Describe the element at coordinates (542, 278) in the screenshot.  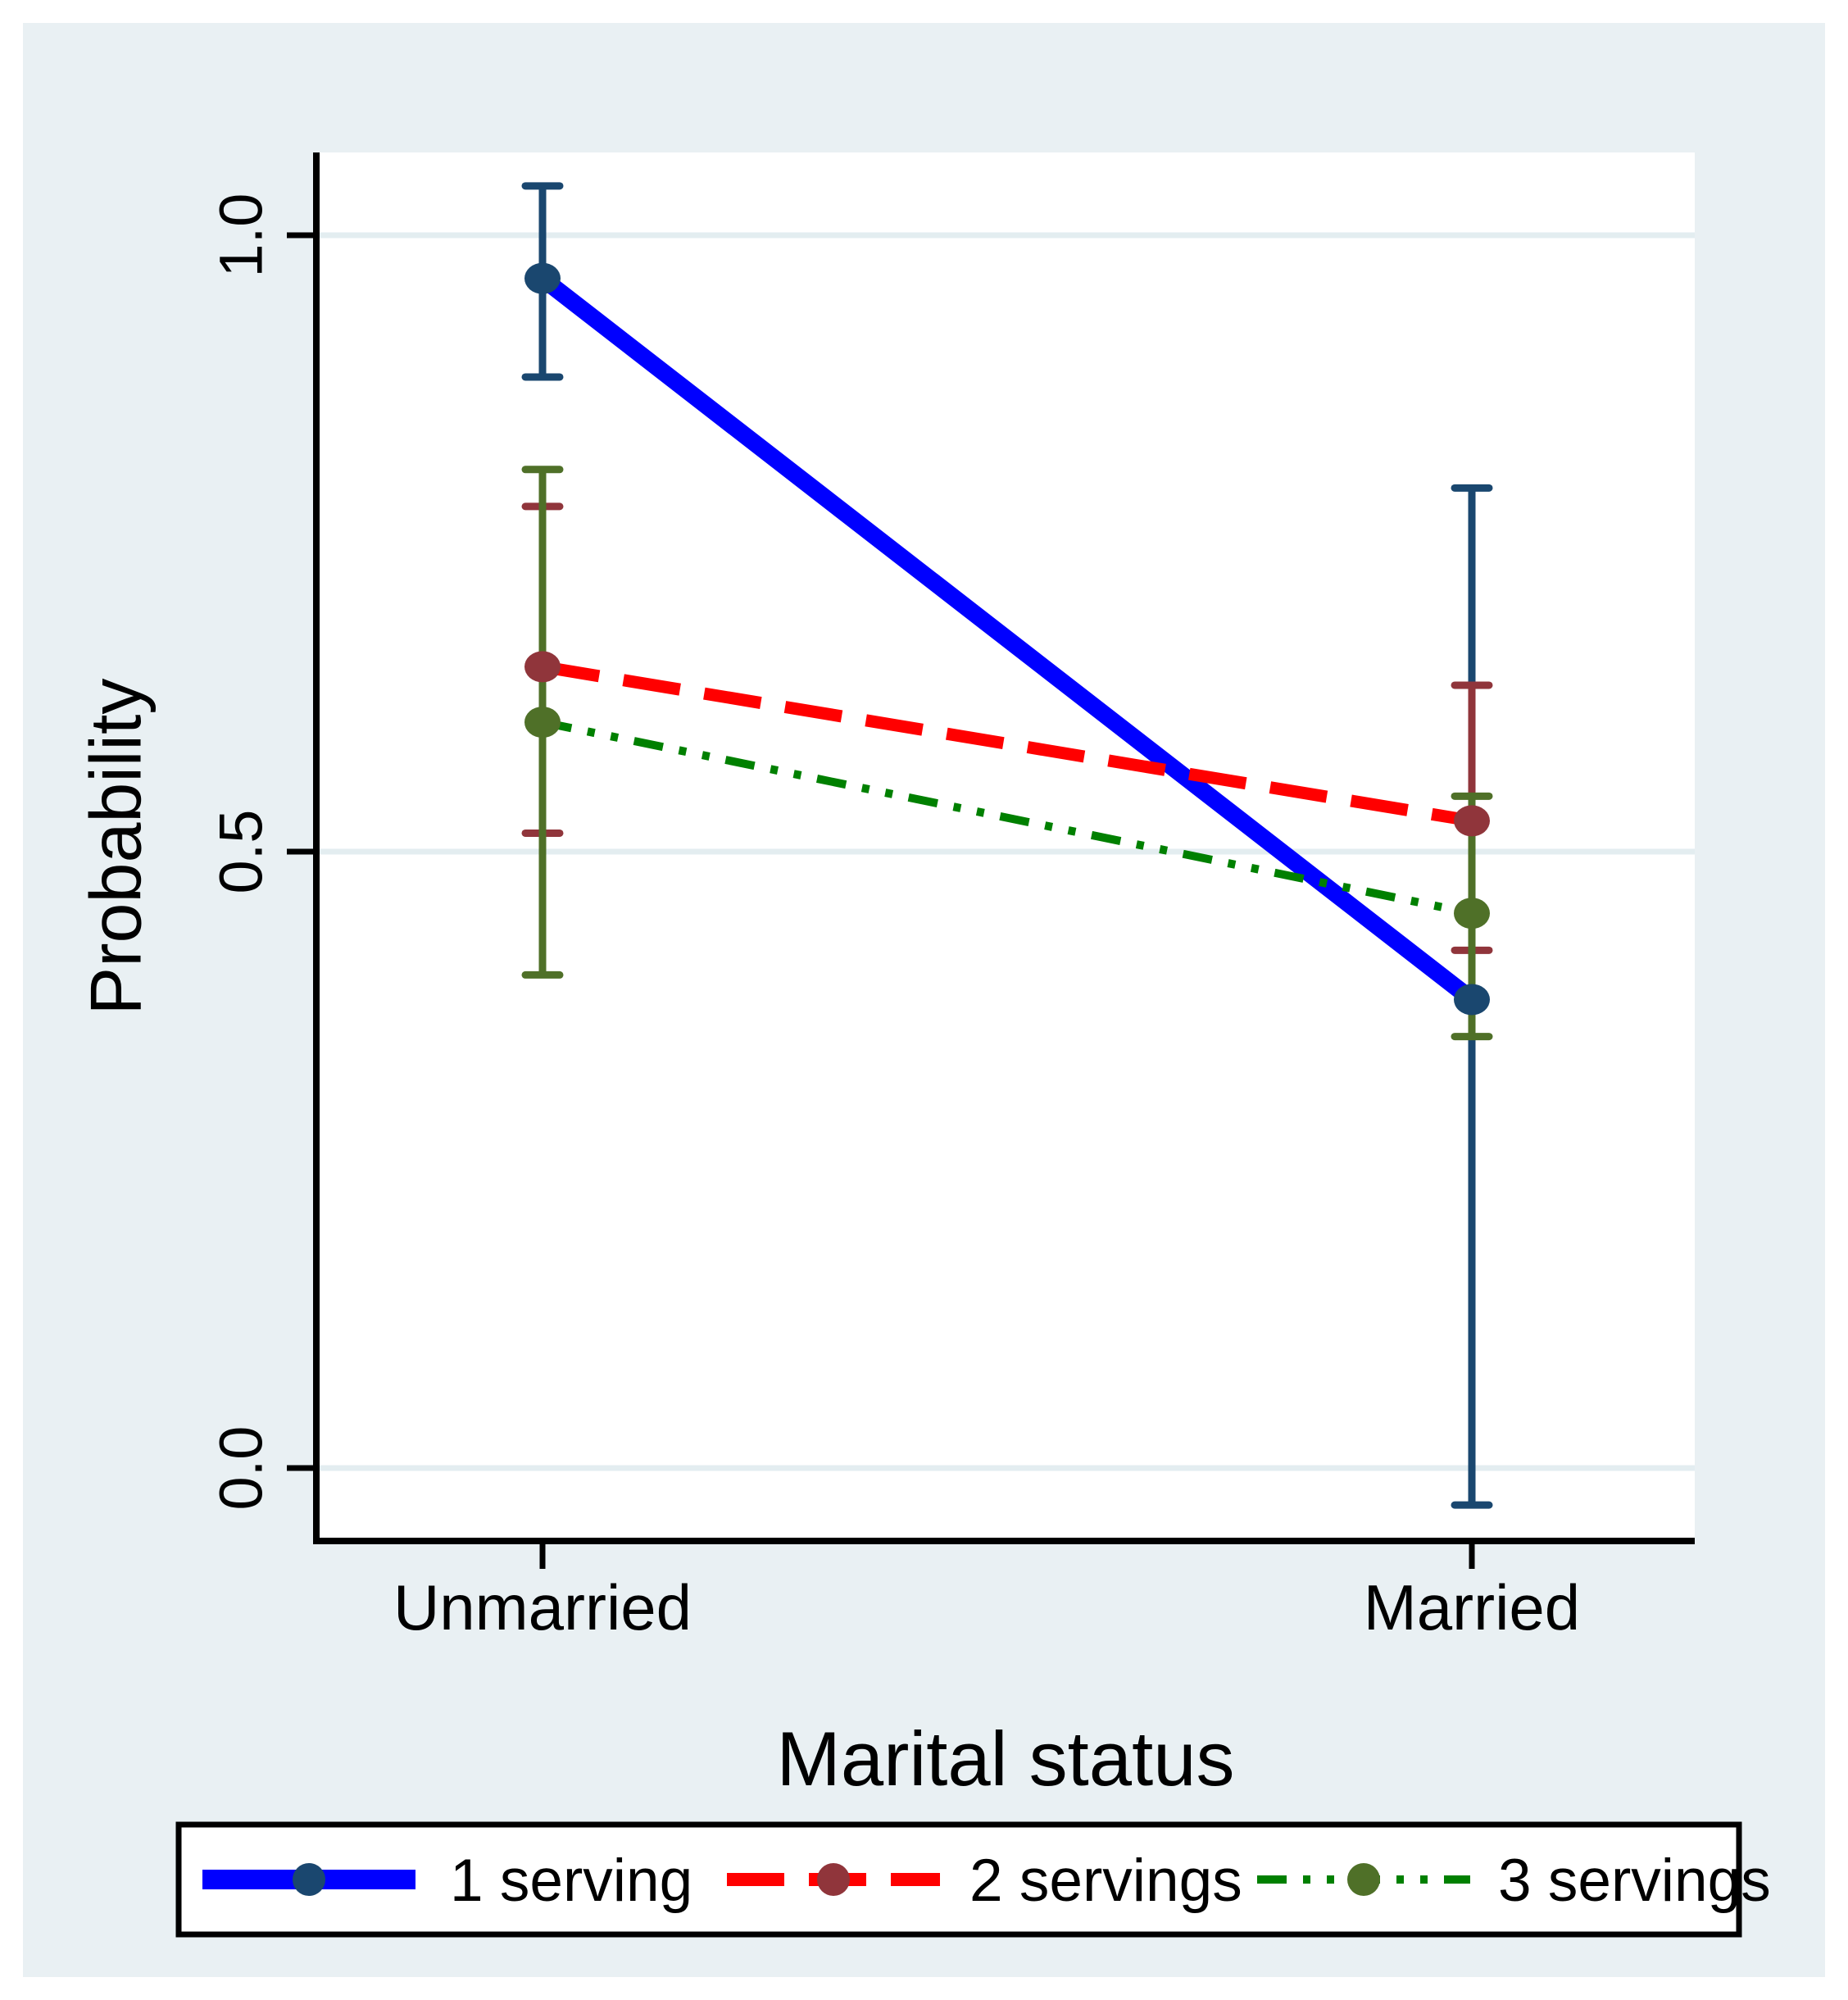
I see `marker-0-Unmarried` at that location.